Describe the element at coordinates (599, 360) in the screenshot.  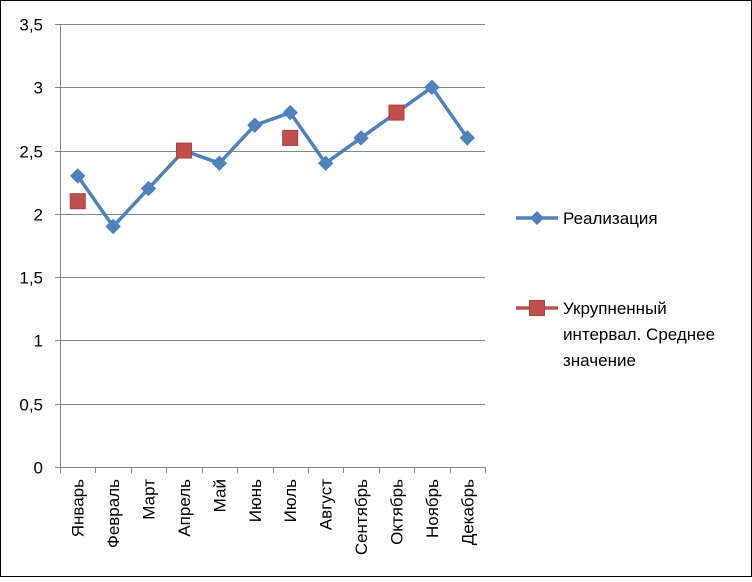
I see `legend-label-line: значение` at that location.